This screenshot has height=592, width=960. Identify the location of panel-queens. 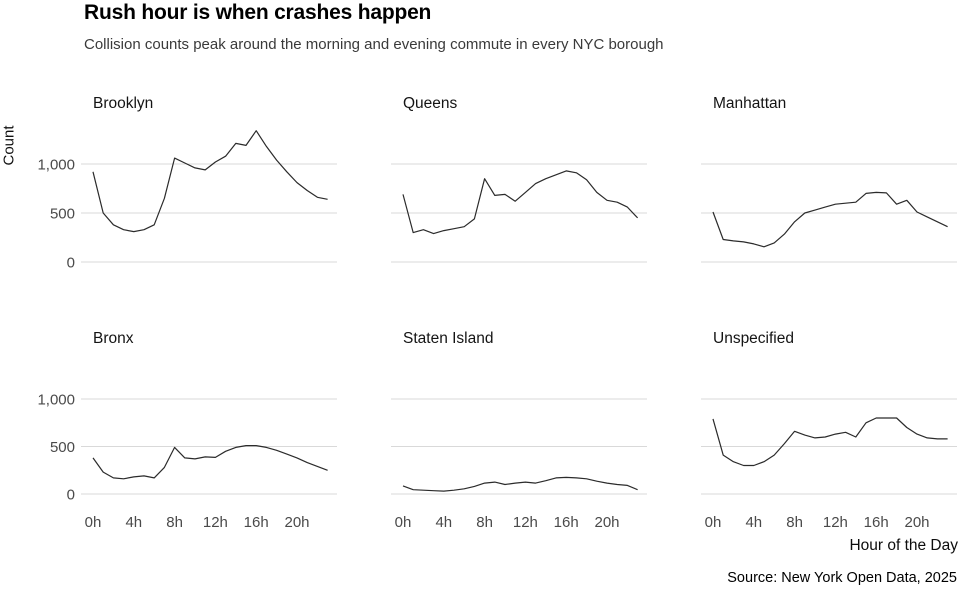
(519, 213).